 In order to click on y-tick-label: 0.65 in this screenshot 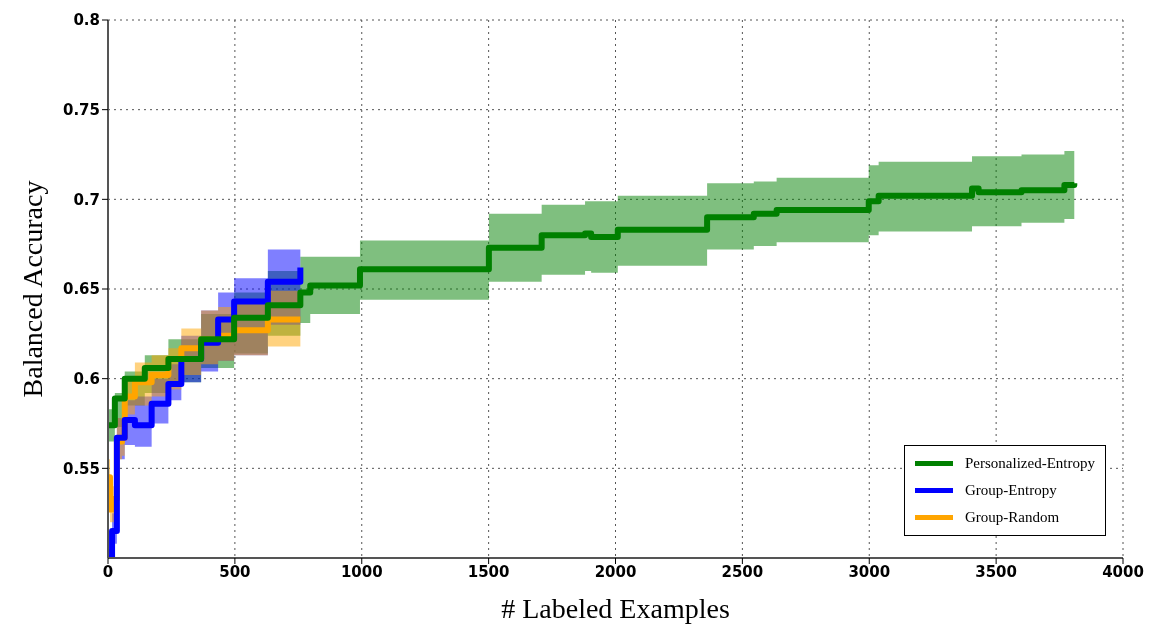, I will do `click(81, 289)`.